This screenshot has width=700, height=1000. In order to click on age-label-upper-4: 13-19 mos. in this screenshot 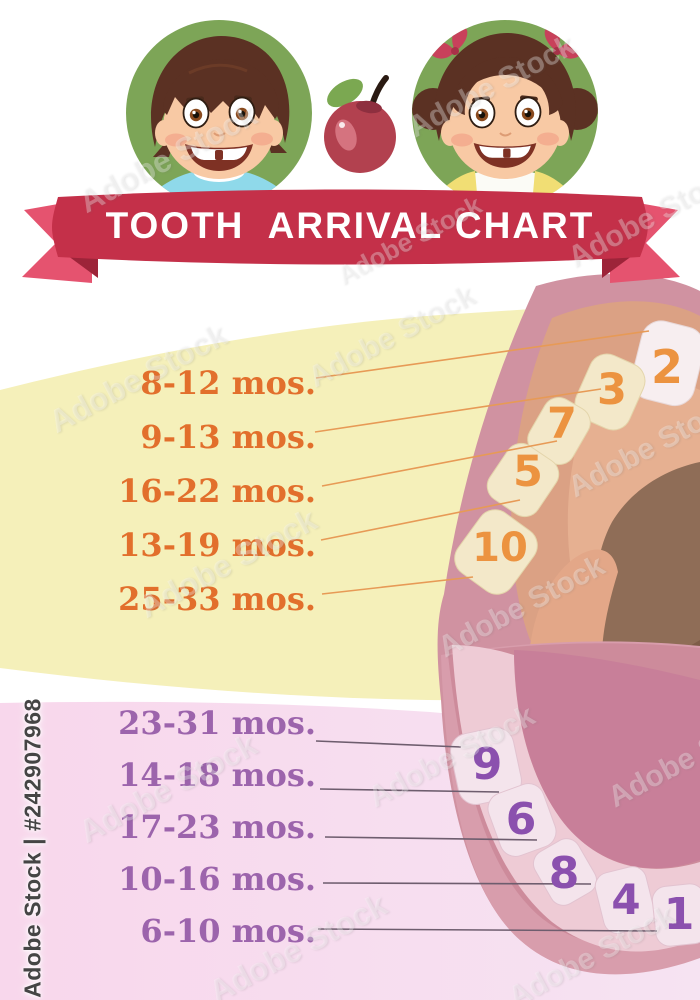, I will do `click(217, 545)`.